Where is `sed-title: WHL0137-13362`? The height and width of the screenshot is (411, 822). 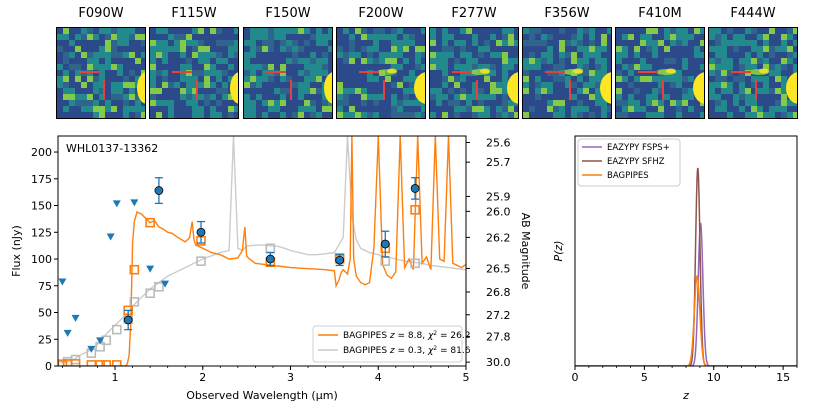
sed-title: WHL0137-13362 is located at coordinates (112, 148).